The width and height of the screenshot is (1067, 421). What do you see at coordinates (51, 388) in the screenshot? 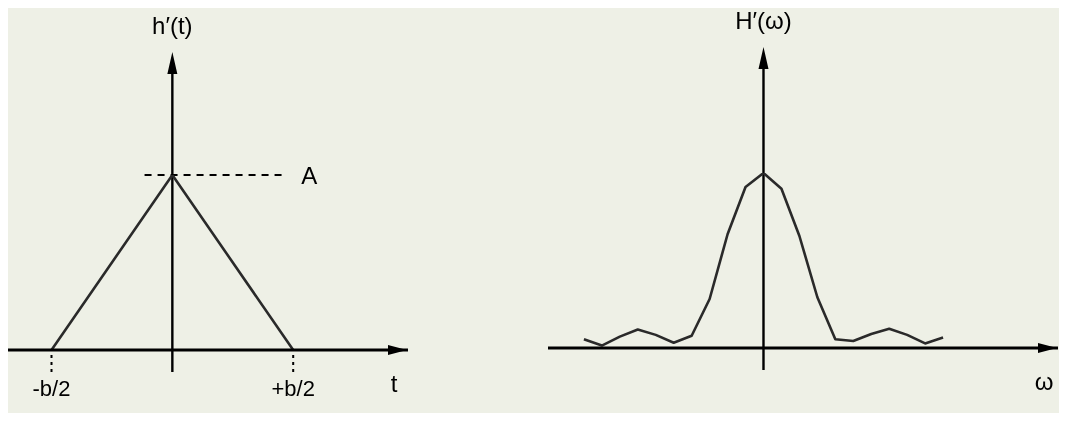
I see `x-tick-label: -b/2` at bounding box center [51, 388].